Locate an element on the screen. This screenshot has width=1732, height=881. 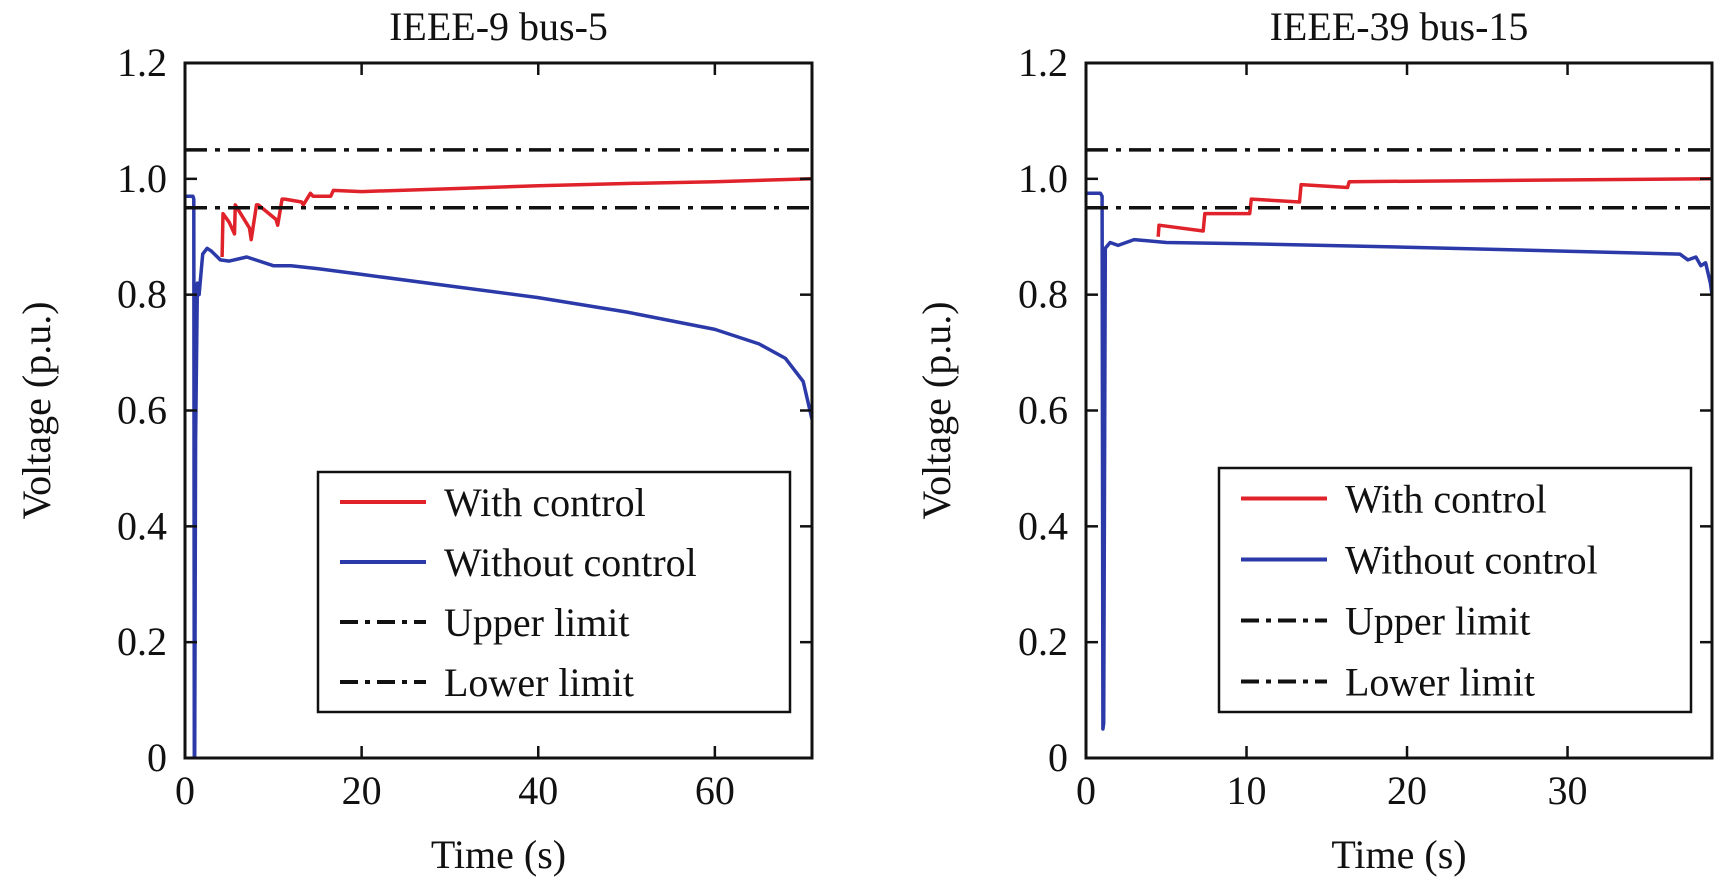
x-tick-label: 10 is located at coordinates (1247, 790).